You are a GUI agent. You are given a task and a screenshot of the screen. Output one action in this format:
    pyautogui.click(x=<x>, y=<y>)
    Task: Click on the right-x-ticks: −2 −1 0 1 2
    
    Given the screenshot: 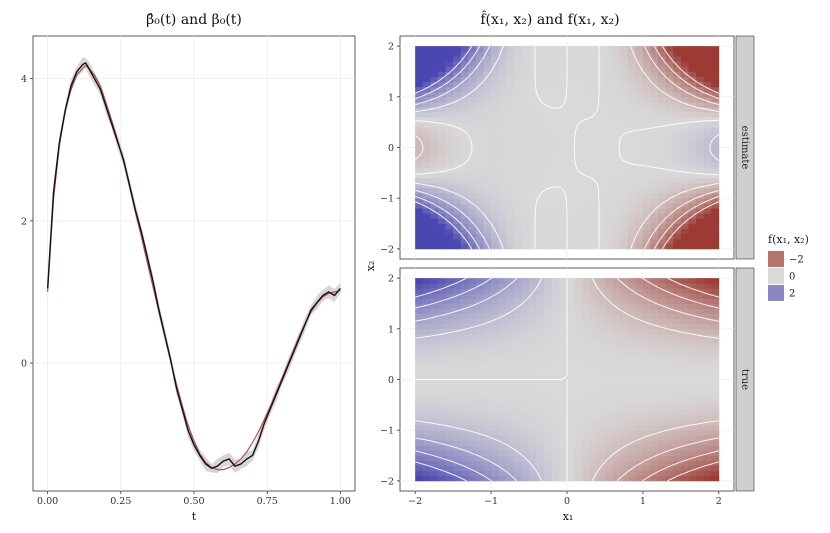 What is the action you would take?
    pyautogui.click(x=565, y=499)
    